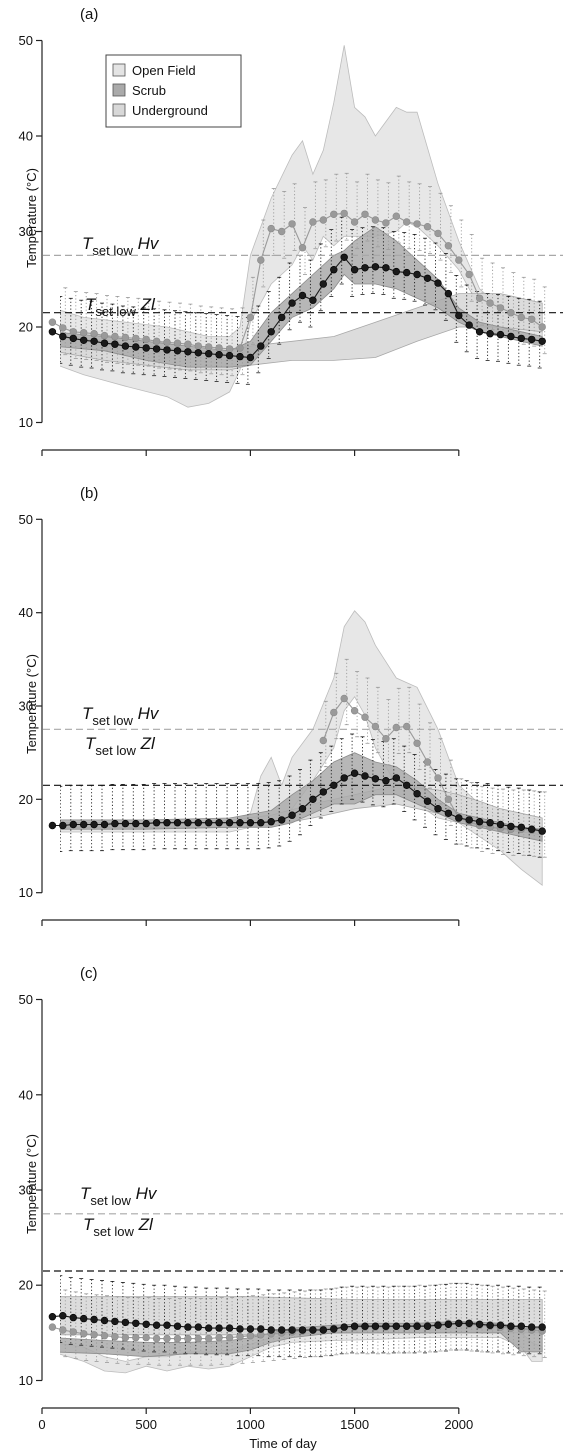 This screenshot has height=1454, width=569. Describe the element at coordinates (170, 110) in the screenshot. I see `legend-label-underground: Underground` at that location.